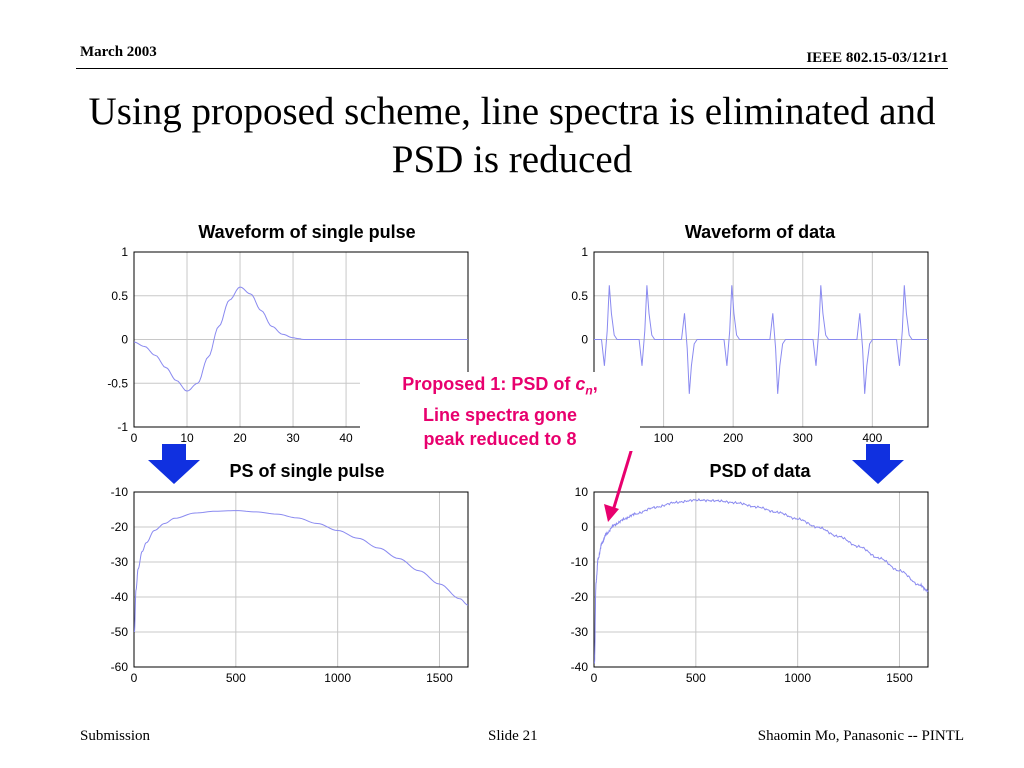 This screenshot has height=768, width=1024. What do you see at coordinates (117, 383) in the screenshot?
I see `y-tick-label: -0.5` at bounding box center [117, 383].